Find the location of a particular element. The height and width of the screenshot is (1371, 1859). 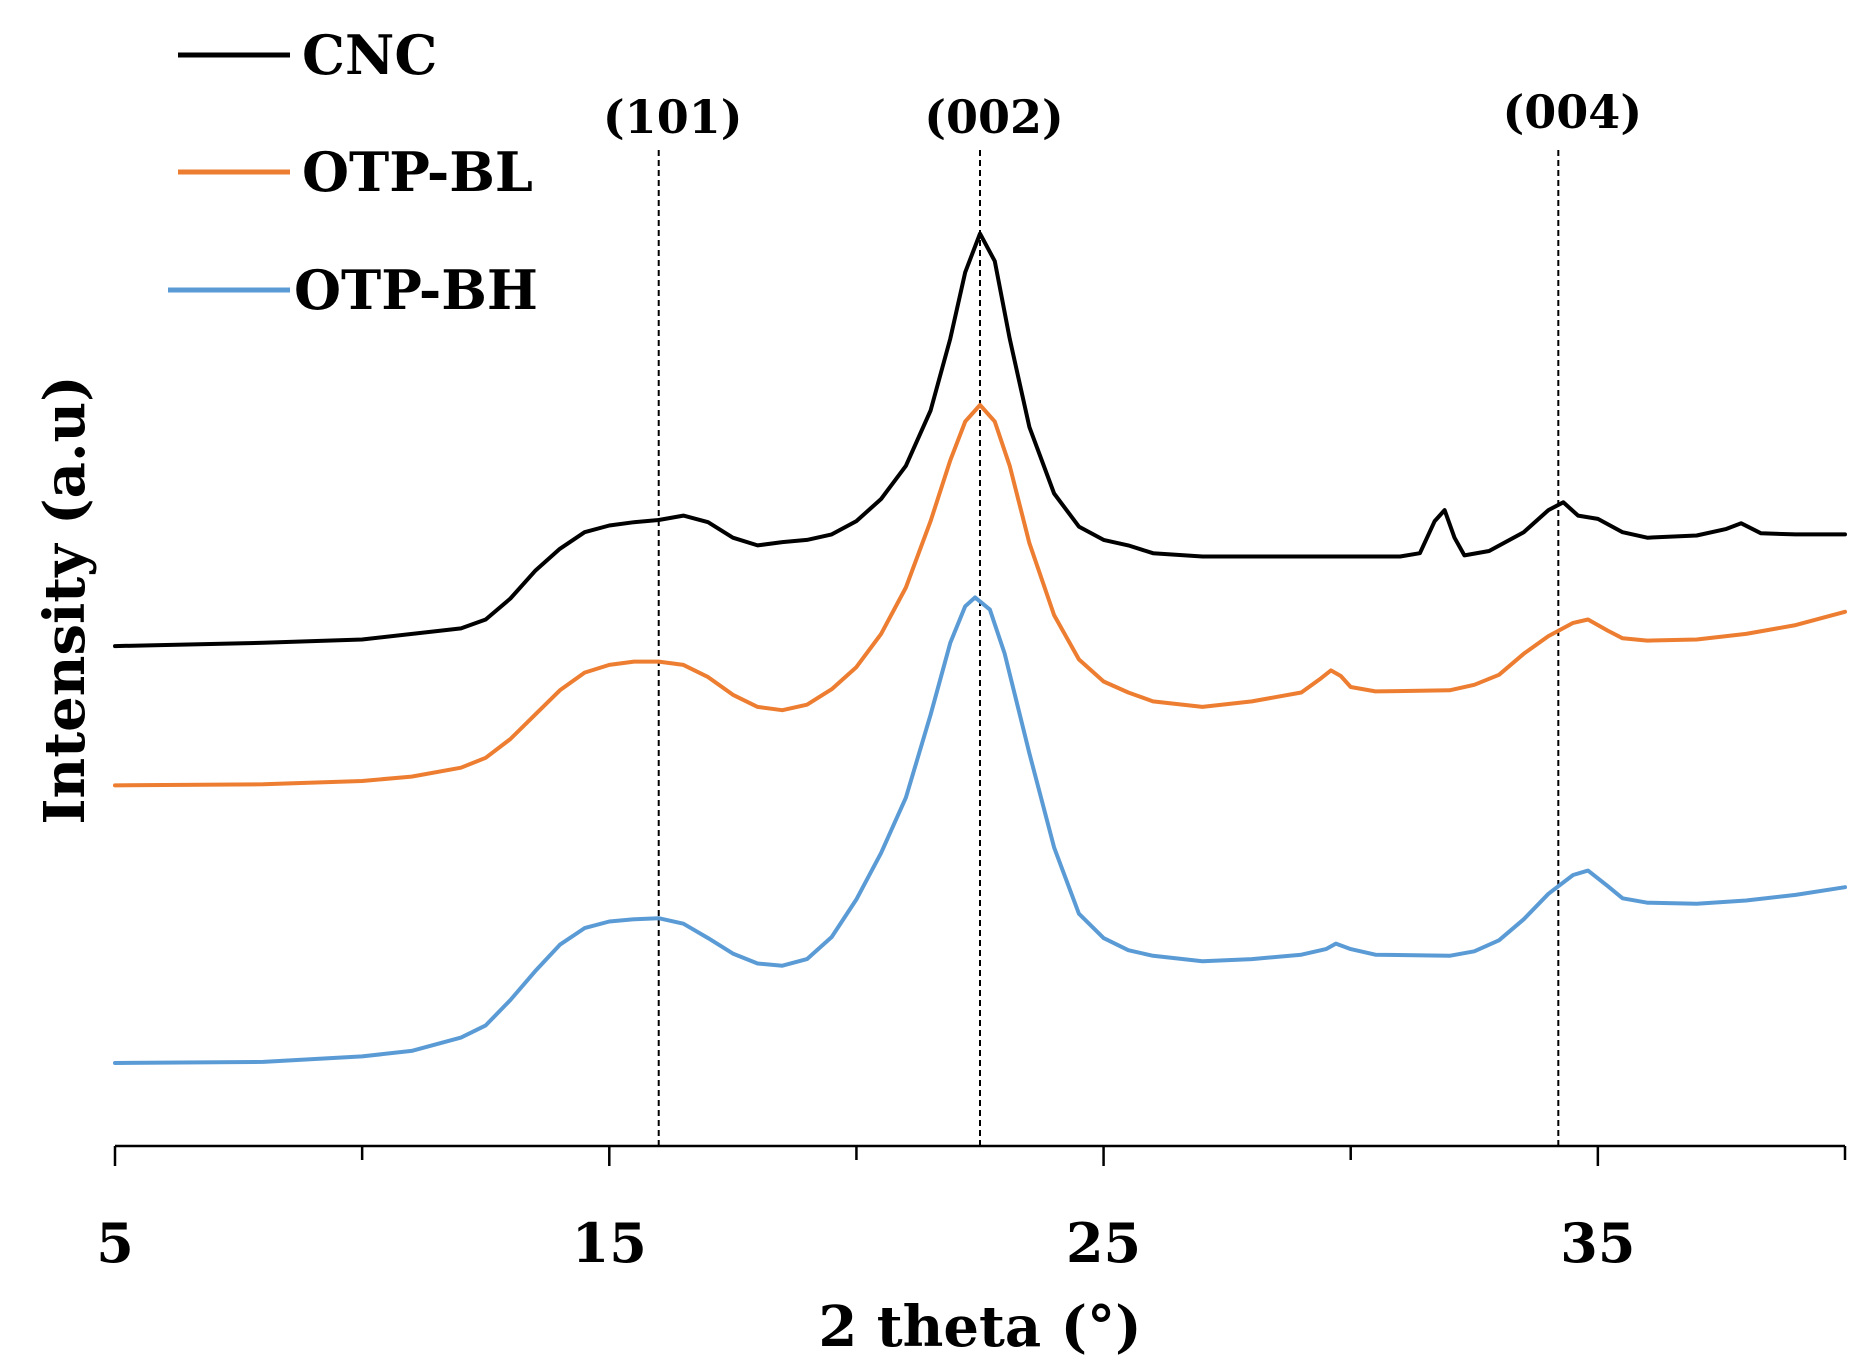

legend-label-otp-bl: OTP-BL is located at coordinates (417, 172).